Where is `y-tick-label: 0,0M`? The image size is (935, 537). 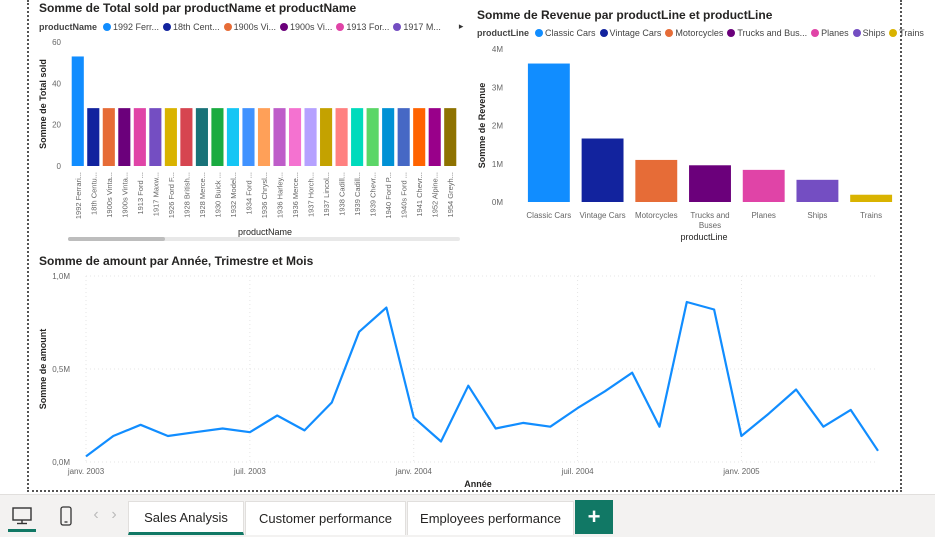
y-tick-label: 0,0M is located at coordinates (61, 462).